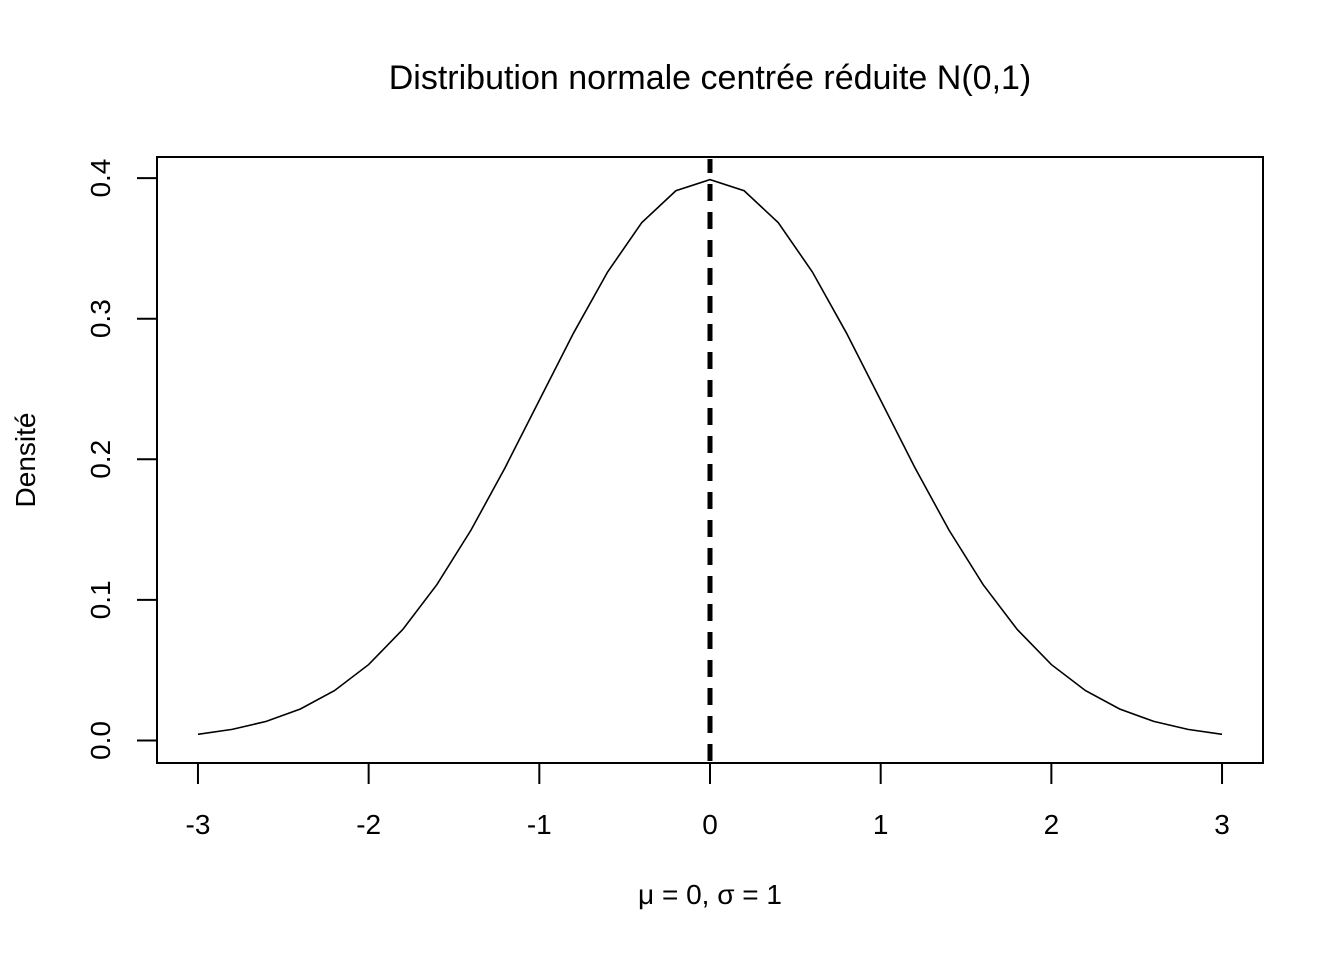 Image resolution: width=1344 pixels, height=960 pixels. What do you see at coordinates (539, 824) in the screenshot?
I see `x-tick-label: -1` at bounding box center [539, 824].